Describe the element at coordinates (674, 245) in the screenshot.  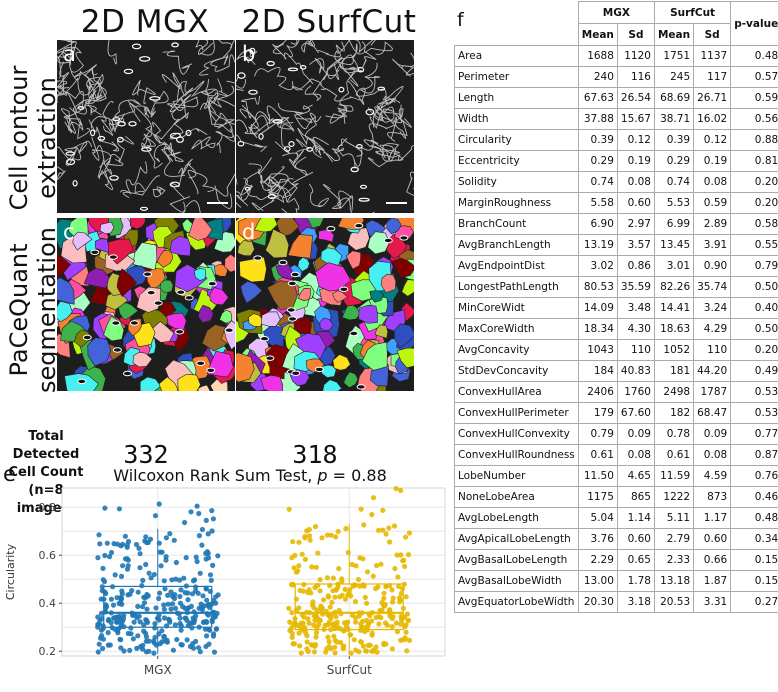
I see `cell-surfcut-mean: 13.45` at that location.